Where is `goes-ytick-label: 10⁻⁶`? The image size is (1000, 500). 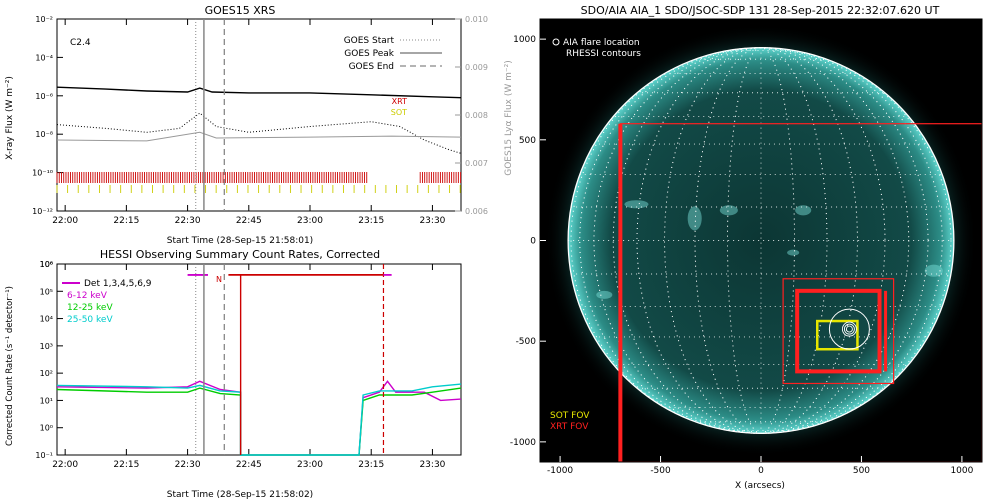
goes-ytick-label: 10⁻⁶ is located at coordinates (44, 96).